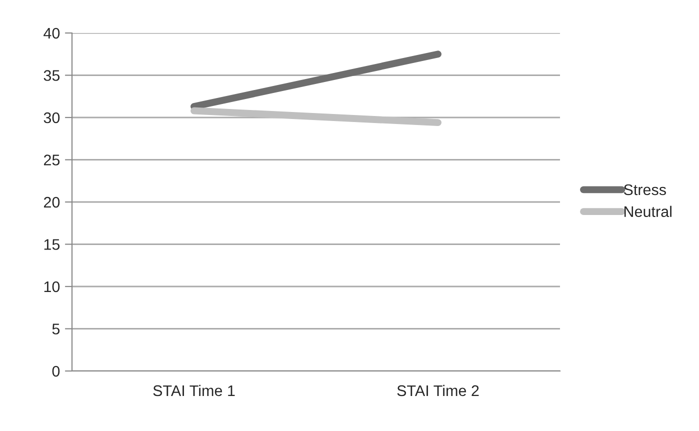 The width and height of the screenshot is (699, 431). I want to click on y-tick-label: 10, so click(52, 286).